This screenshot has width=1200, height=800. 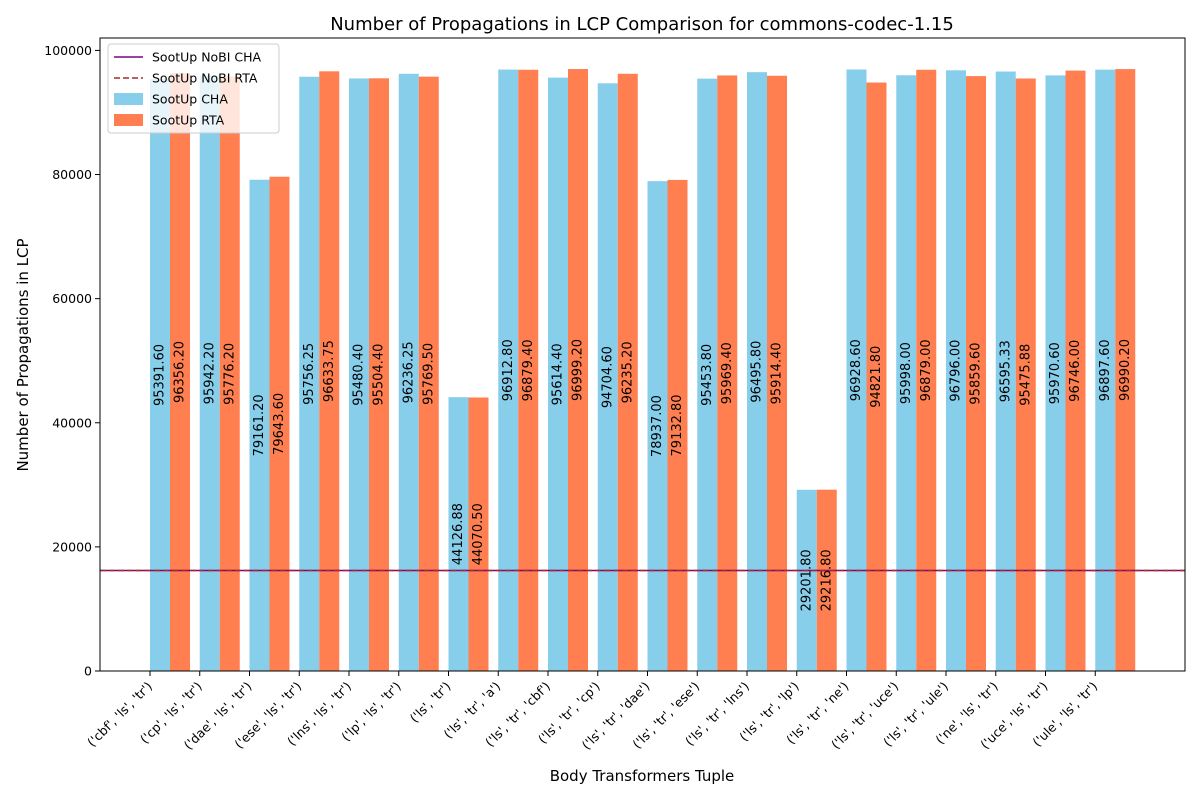 I want to click on bar-value-label-0-5: 96236.25, so click(x=408, y=372).